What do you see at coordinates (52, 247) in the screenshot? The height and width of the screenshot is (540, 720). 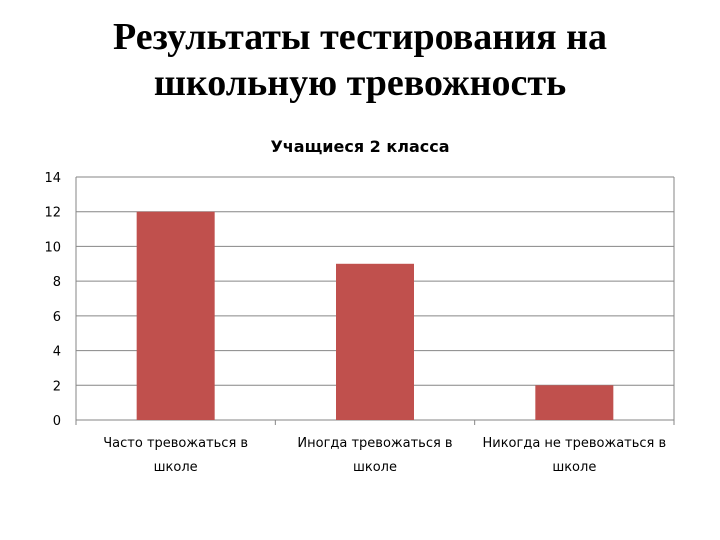 I see `y-tick-label: 10` at bounding box center [52, 247].